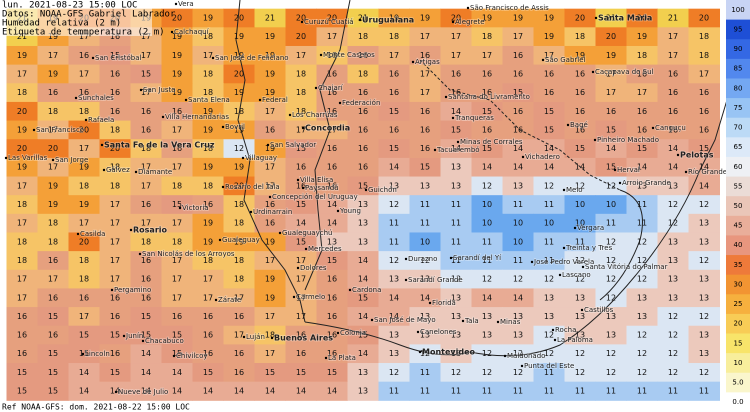  Describe the element at coordinates (303, 338) in the screenshot. I see `place-label: Buenos Aires` at that location.